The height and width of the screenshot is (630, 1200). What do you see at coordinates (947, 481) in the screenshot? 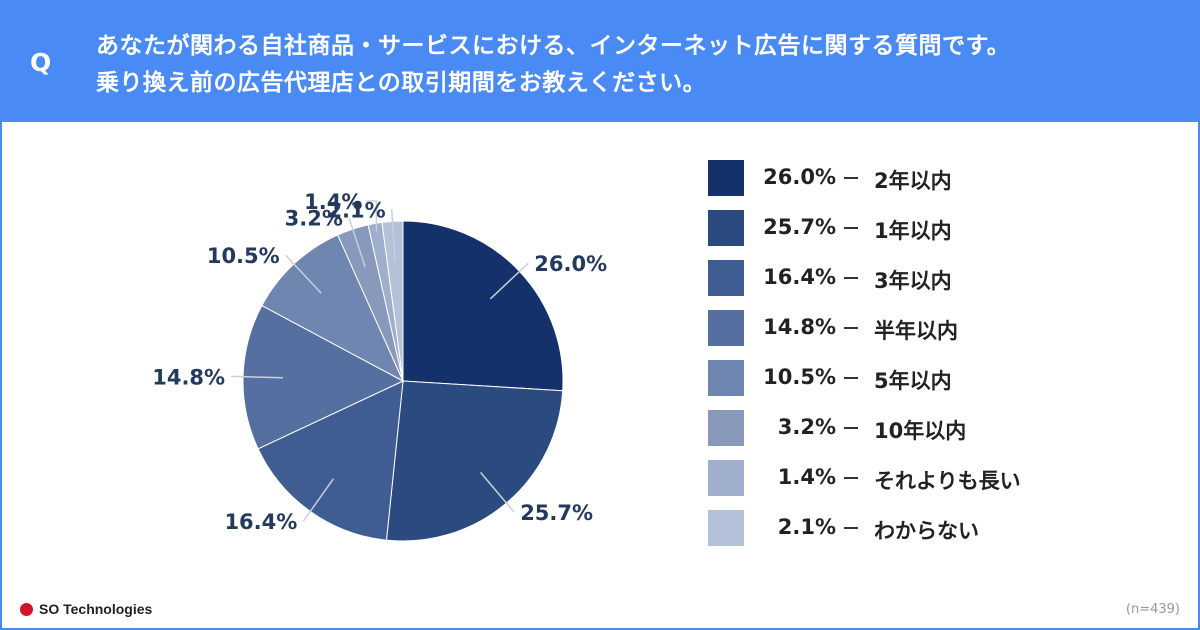
I see `legend-category: それよりも長い` at bounding box center [947, 481].